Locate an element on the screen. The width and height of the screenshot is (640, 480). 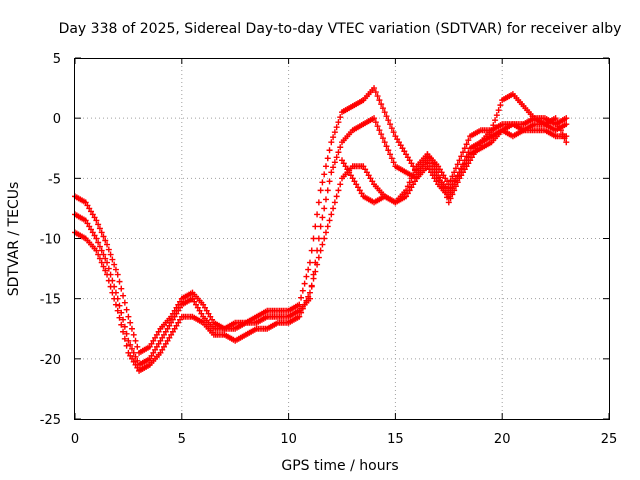
y-tick-label: 0 is located at coordinates (57, 119).